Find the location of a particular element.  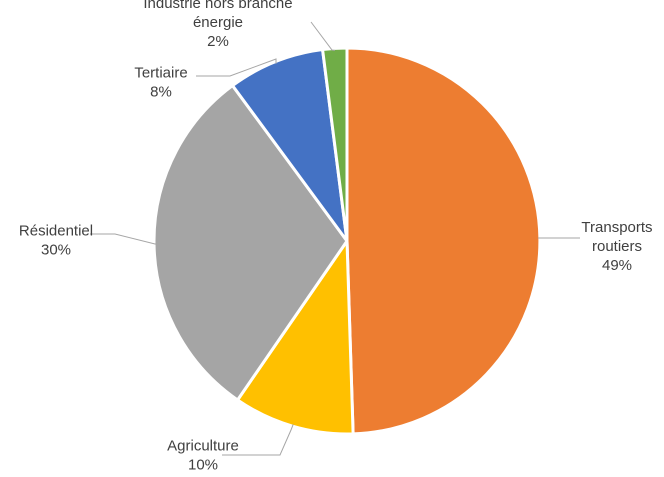

data-label-industrie-hors-branche-energie: Industrie hors branche énergie 2% is located at coordinates (217, 25).